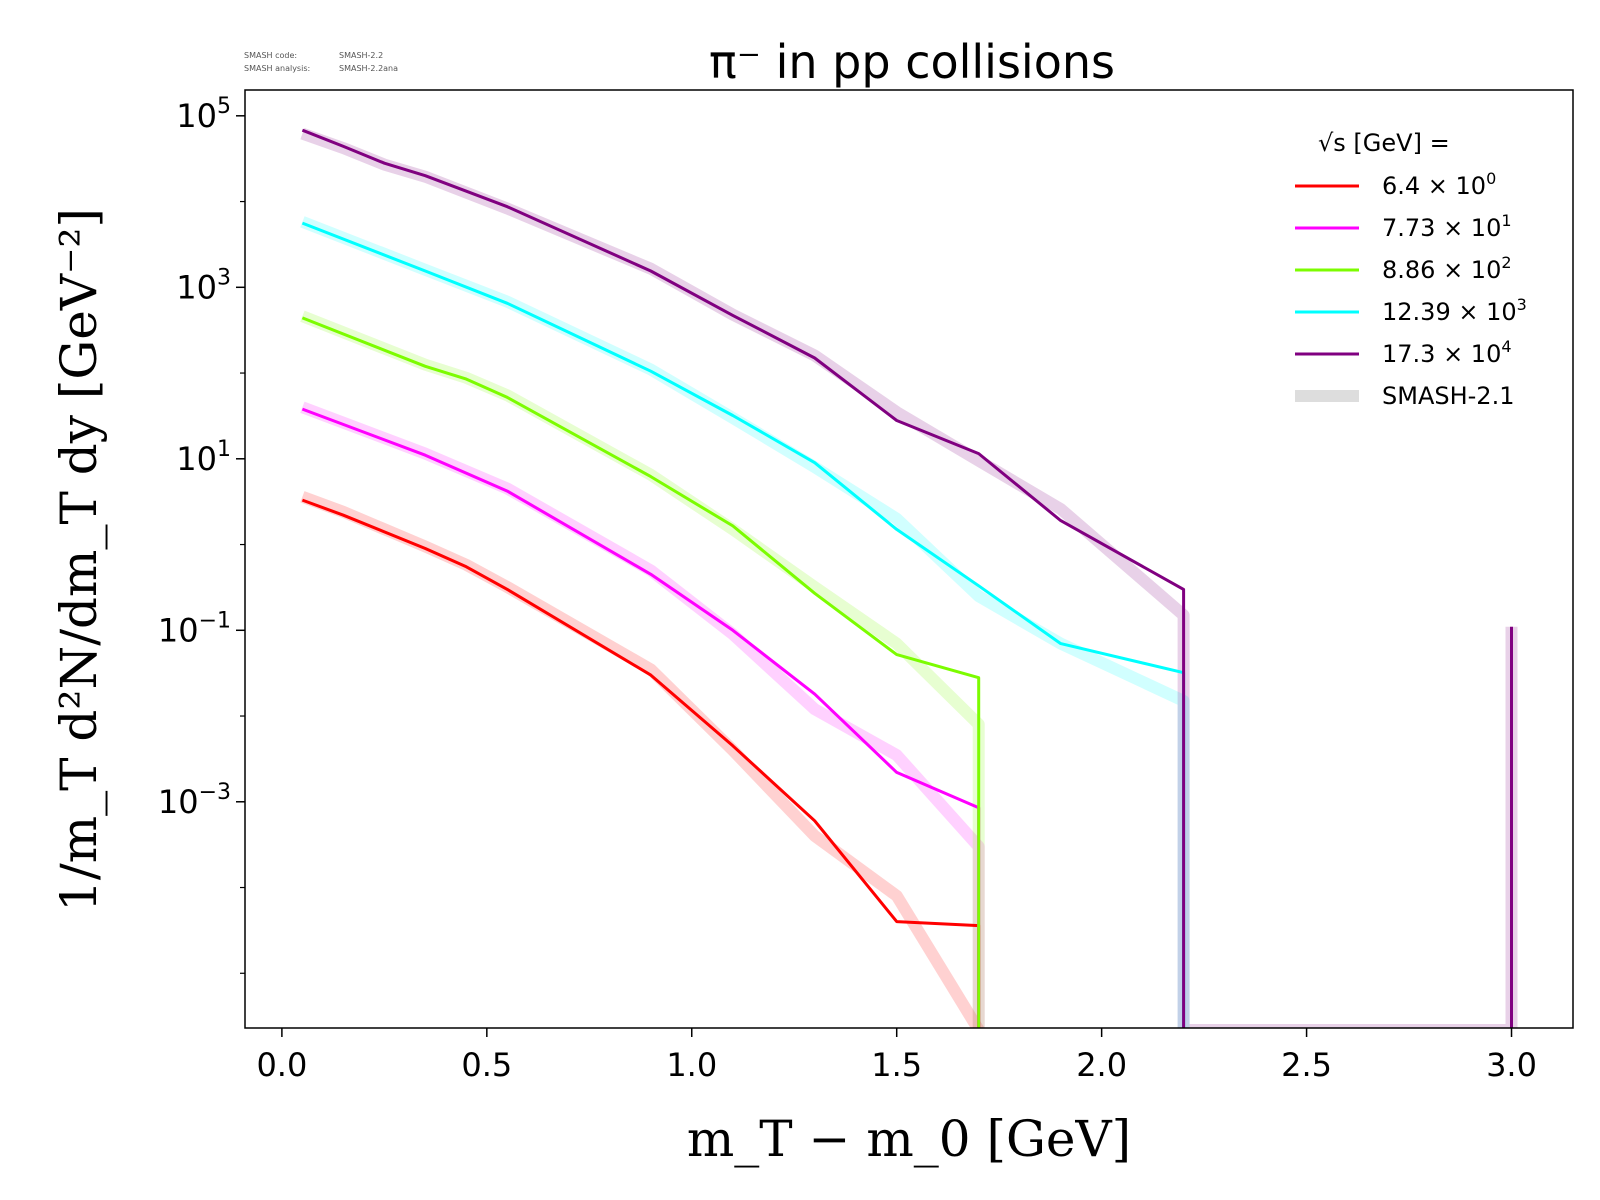 The image size is (1600, 1200). Describe the element at coordinates (277, 68) in the screenshot. I see `meta-line2-key: SMASH analysis:` at that location.